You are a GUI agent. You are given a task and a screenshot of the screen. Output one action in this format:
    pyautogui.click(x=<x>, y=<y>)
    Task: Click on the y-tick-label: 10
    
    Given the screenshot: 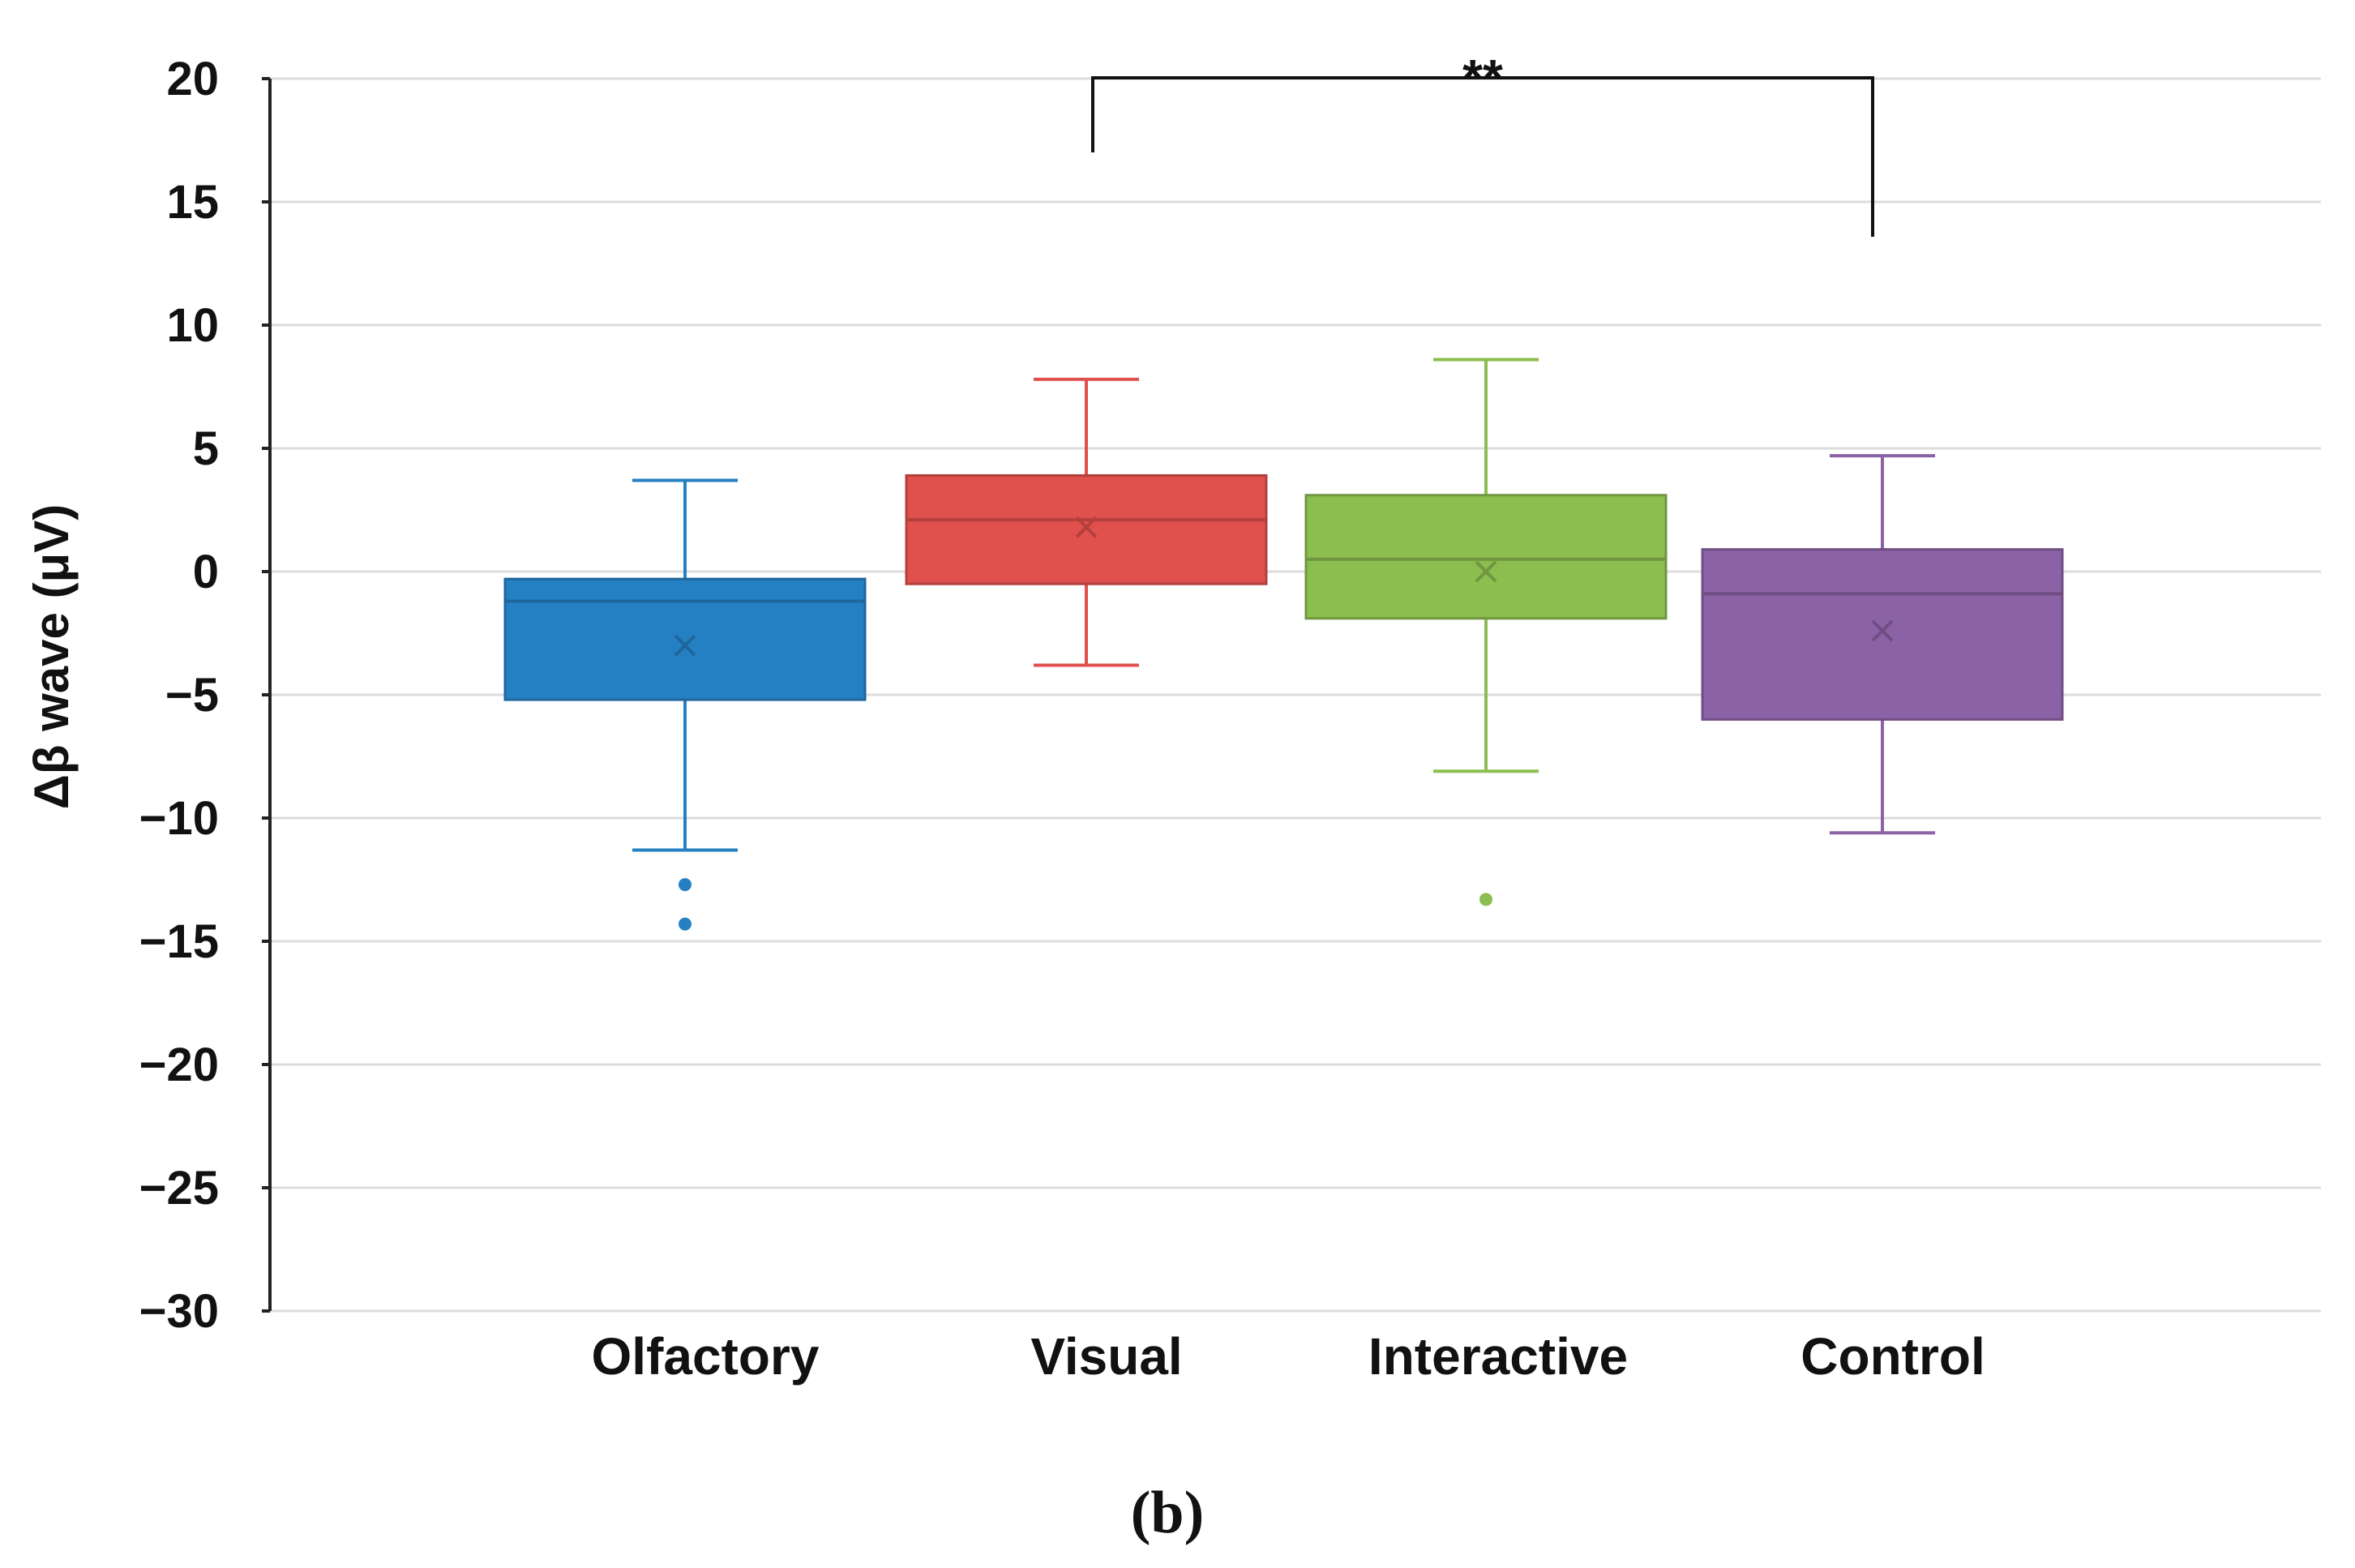 What is the action you would take?
    pyautogui.click(x=192, y=325)
    